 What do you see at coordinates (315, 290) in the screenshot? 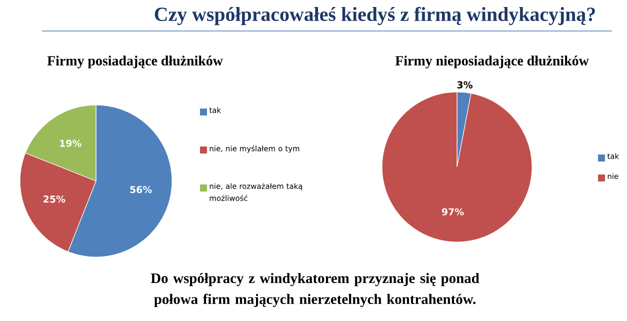
I see `text: Do współpracy z windykatorem przyznaje się ponad połowa firm mających nierzetelnych kontrahentów.` at bounding box center [315, 290].